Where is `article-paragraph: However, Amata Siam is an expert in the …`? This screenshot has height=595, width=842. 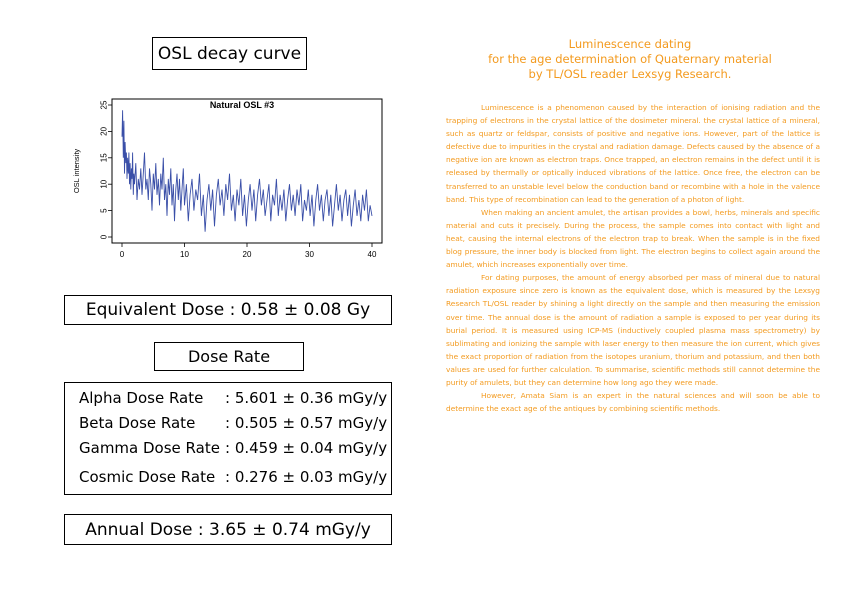 article-paragraph: However, Amata Siam is an expert in the … is located at coordinates (633, 402).